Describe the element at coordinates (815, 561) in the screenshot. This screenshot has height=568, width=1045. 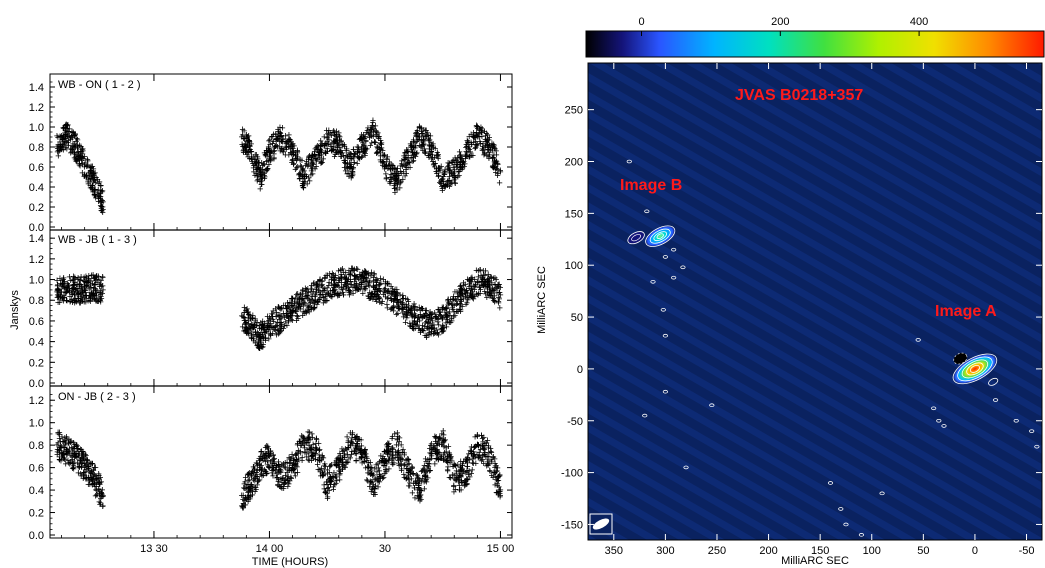
I see `map-x-axis-label: MilliARC SEC` at that location.